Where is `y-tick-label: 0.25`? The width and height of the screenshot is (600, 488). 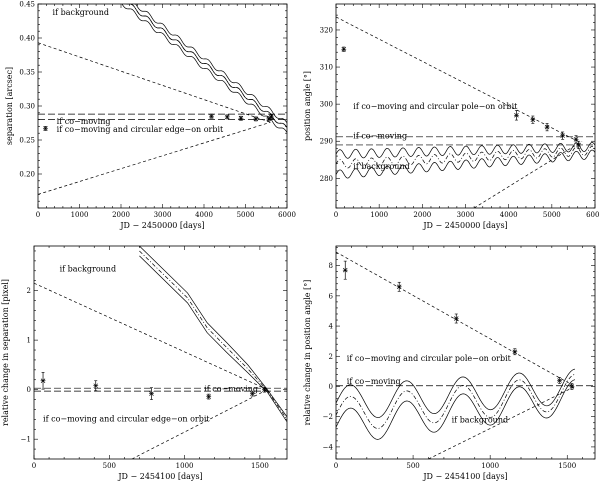 y-tick-label: 0.25 is located at coordinates (27, 141).